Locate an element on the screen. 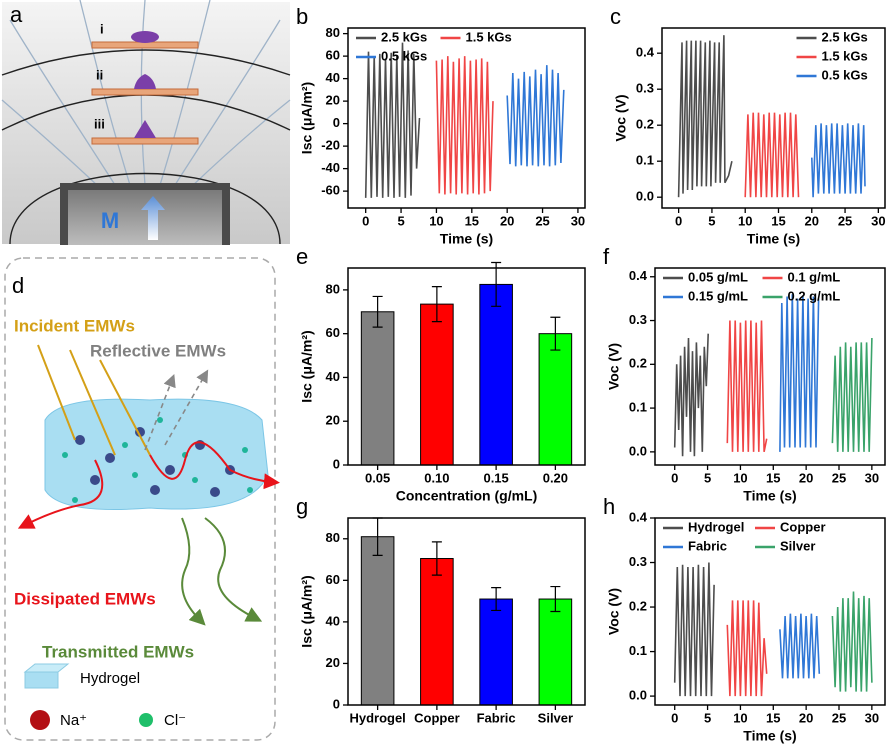 The height and width of the screenshot is (747, 896). reflective-label: Reflective EMWs is located at coordinates (158, 350).